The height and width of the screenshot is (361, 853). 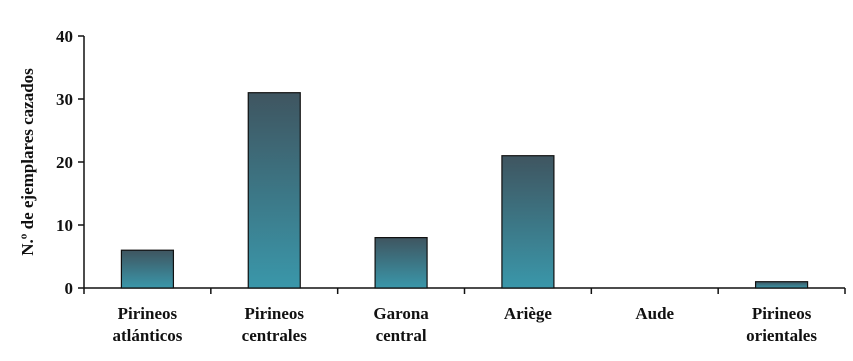 I want to click on x-tick-label-line: centrales, so click(x=275, y=335).